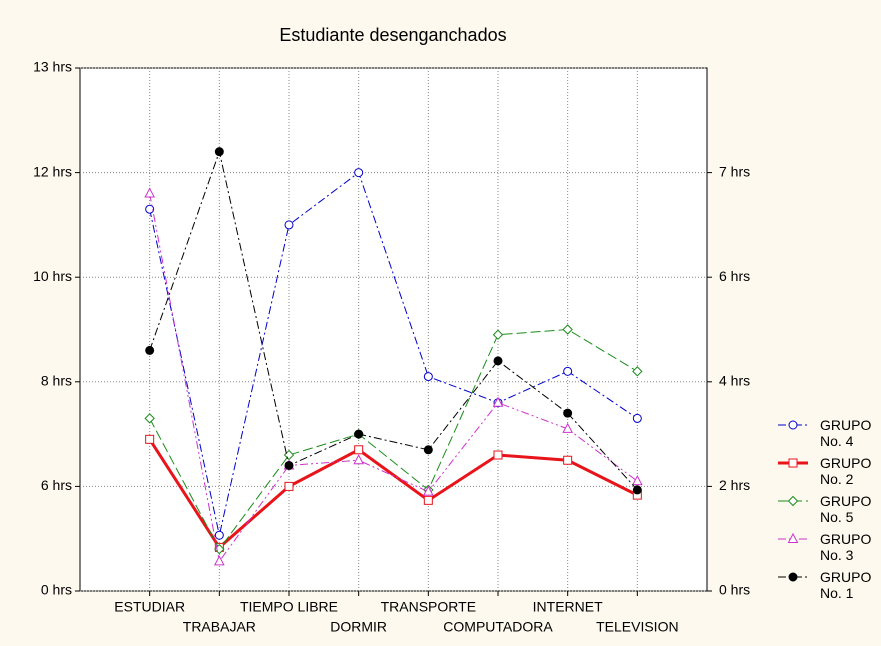 Image resolution: width=881 pixels, height=646 pixels. What do you see at coordinates (846, 471) in the screenshot?
I see `legend-label: GRUPO No. 2` at bounding box center [846, 471].